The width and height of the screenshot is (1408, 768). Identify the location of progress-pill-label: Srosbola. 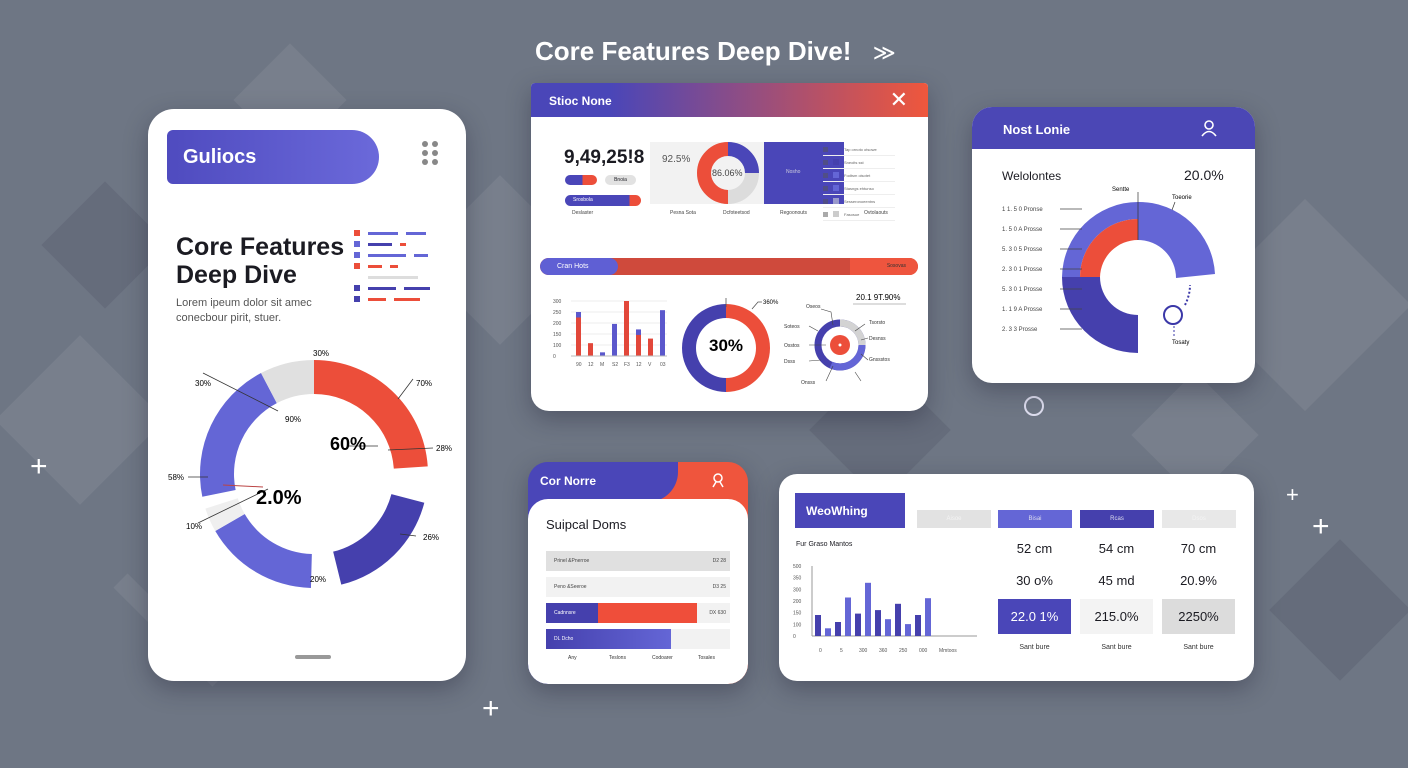
(583, 200).